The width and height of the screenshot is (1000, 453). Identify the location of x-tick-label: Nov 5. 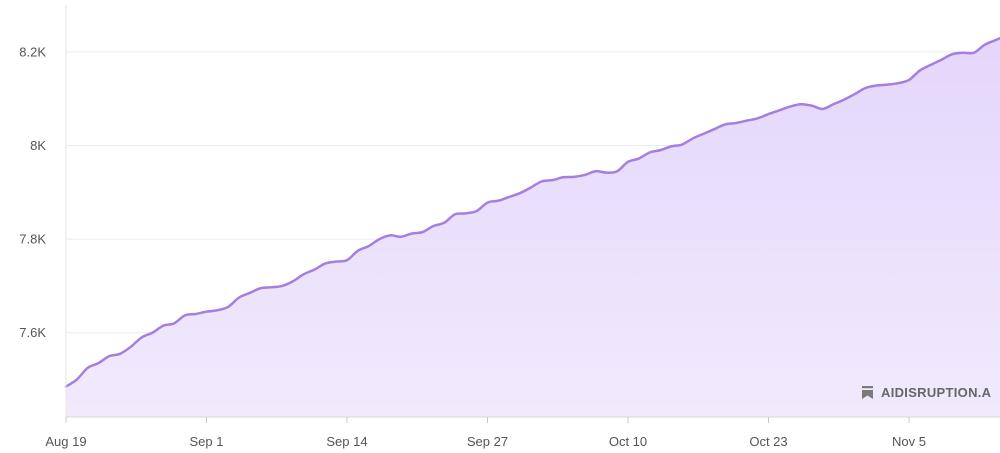
(909, 441).